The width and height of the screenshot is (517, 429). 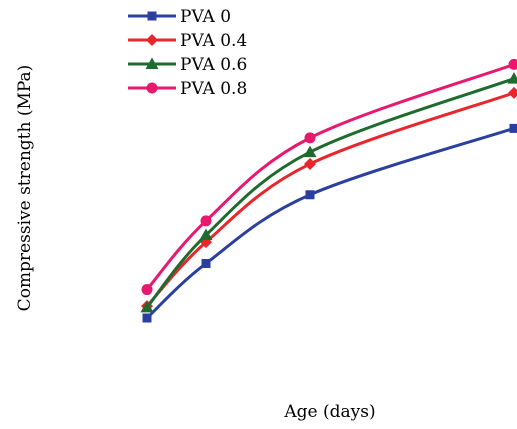 I want to click on legend-item-pva-0-8: PVA 0.8, so click(x=187, y=89).